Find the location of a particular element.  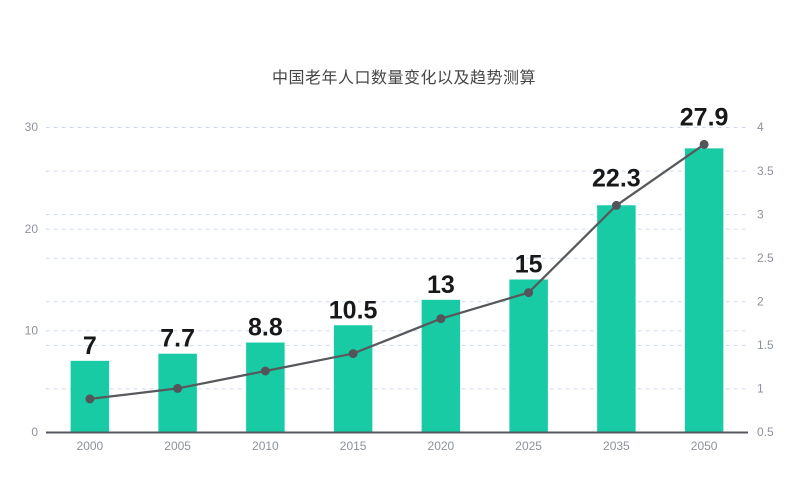

left-axis-labels: 0 10 20 30 is located at coordinates (32, 279).